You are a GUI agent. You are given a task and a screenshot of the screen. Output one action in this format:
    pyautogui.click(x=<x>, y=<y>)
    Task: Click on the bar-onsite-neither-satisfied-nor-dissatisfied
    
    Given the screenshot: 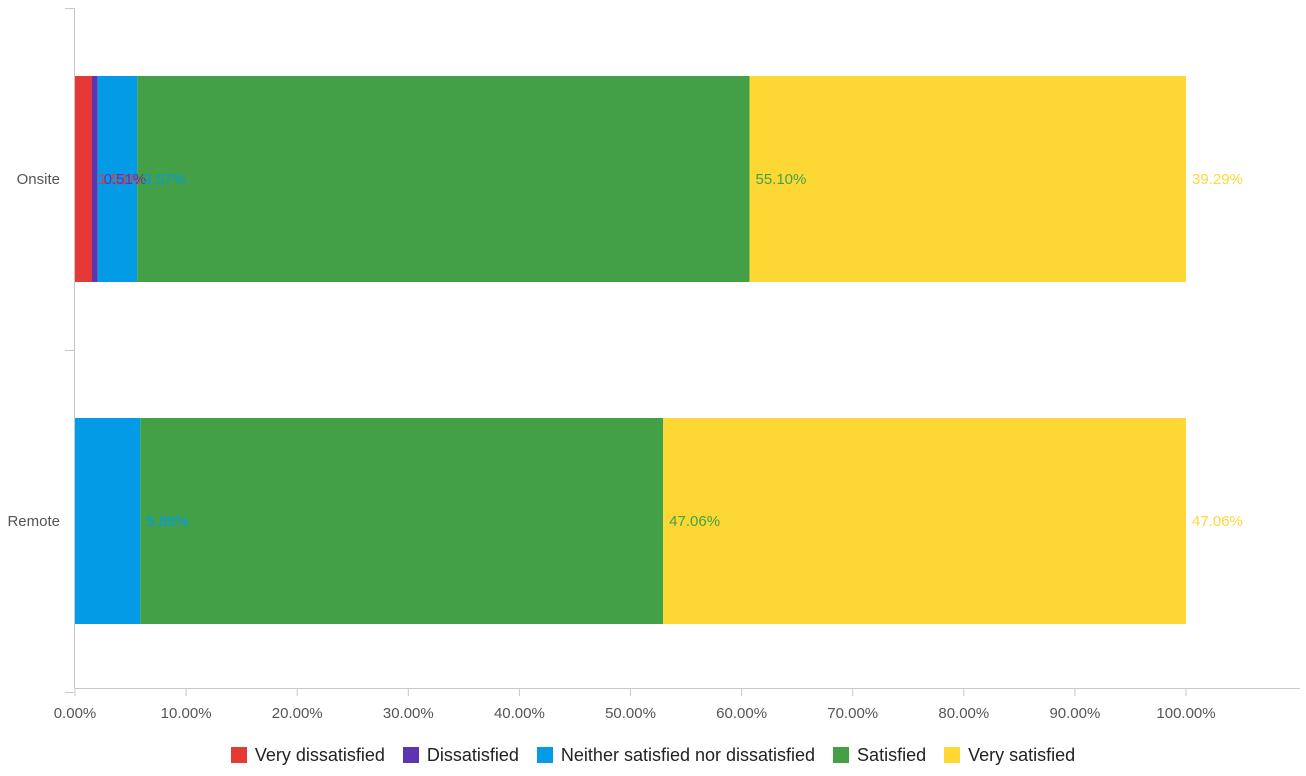 What is the action you would take?
    pyautogui.click(x=117, y=179)
    